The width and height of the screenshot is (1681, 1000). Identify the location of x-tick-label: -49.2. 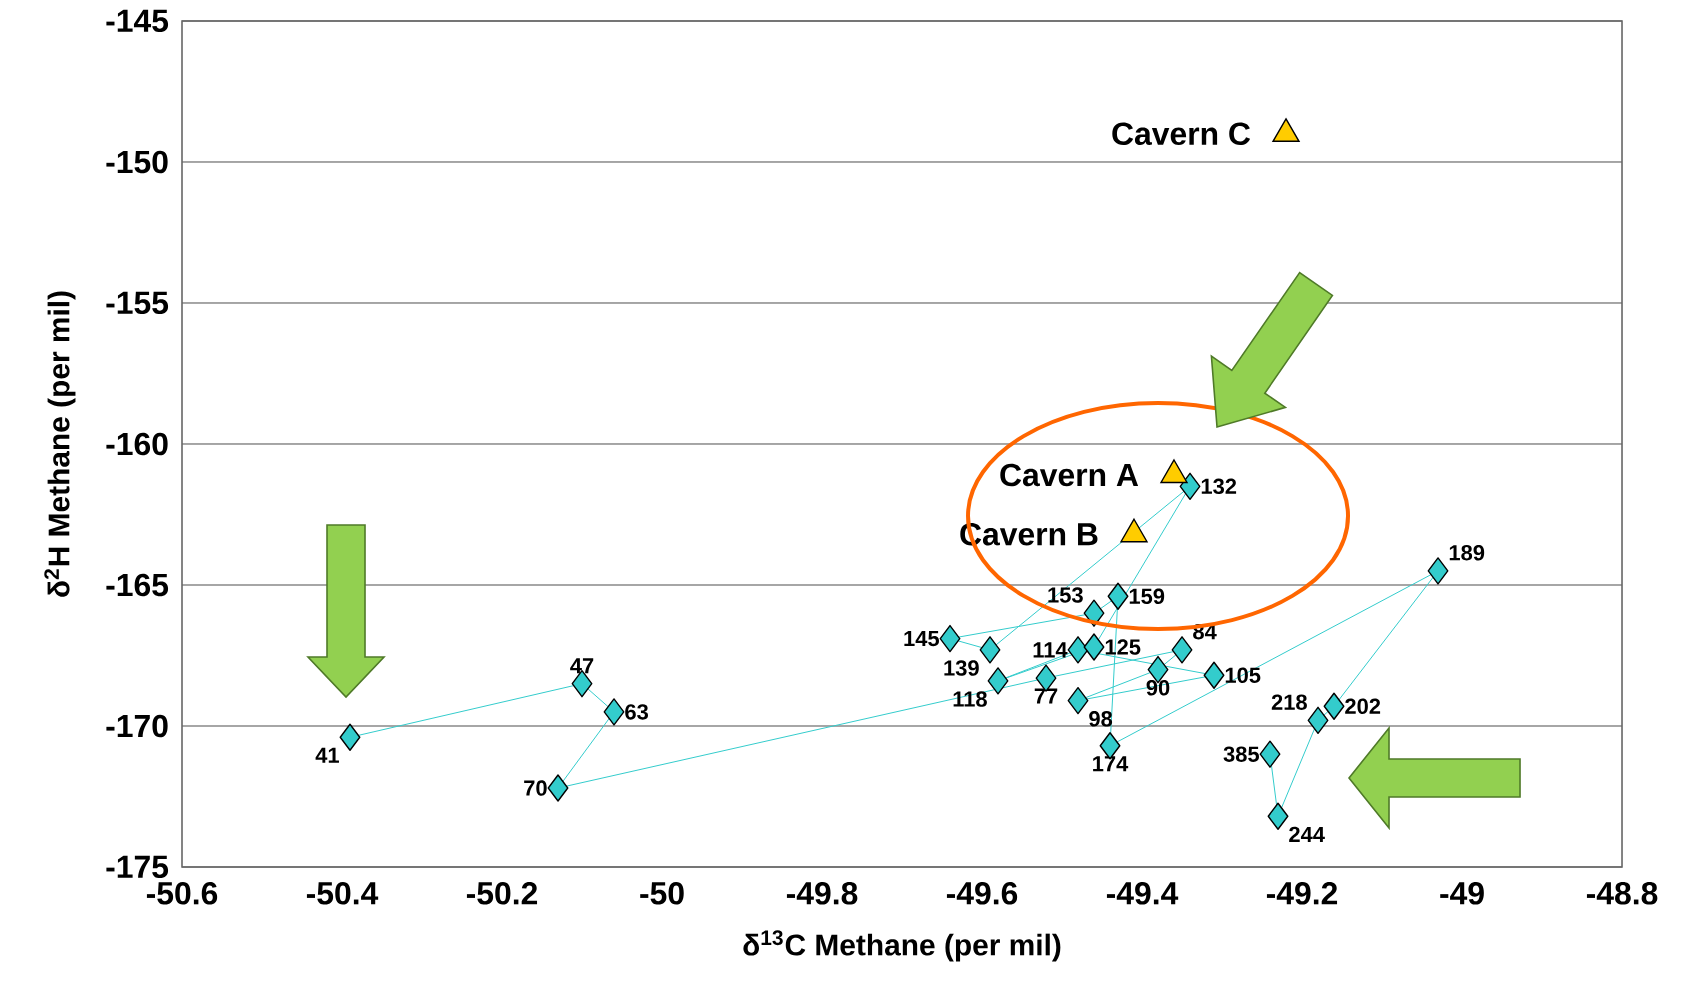
(1302, 893).